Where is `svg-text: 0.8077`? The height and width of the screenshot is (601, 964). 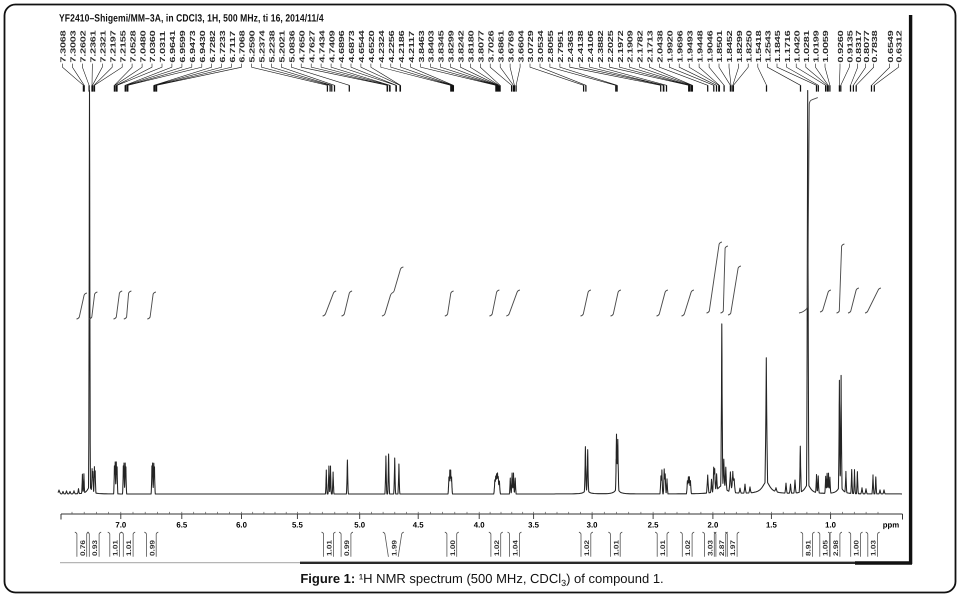 svg-text: 0.8077 is located at coordinates (867, 46).